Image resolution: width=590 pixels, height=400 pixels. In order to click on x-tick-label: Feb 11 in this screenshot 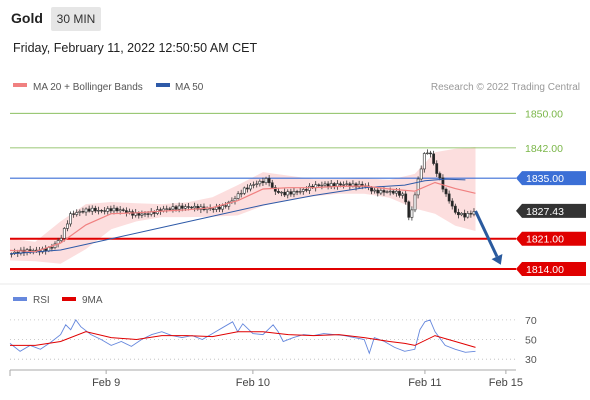, I will do `click(424, 383)`.